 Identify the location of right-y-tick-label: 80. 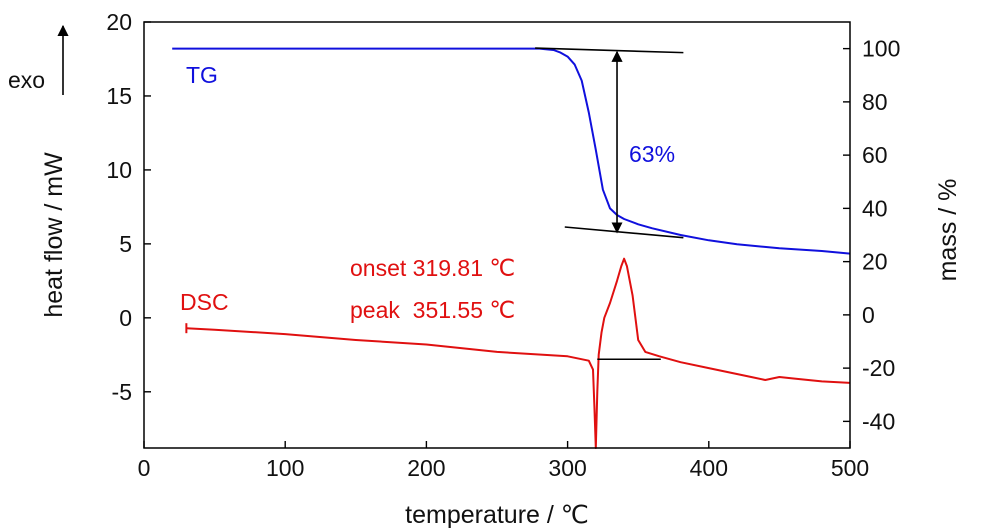
(875, 102).